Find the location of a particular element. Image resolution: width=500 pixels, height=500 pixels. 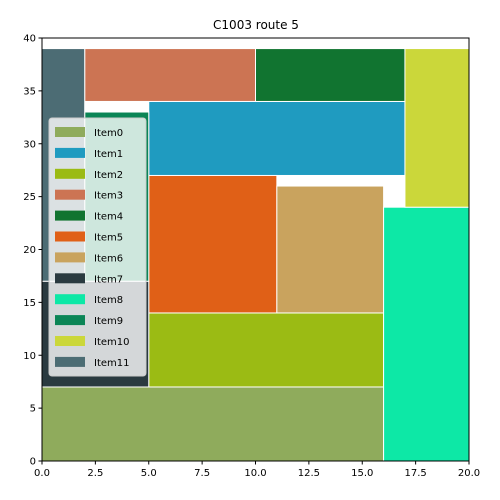

legend-label-item0: Item0 is located at coordinates (108, 133).